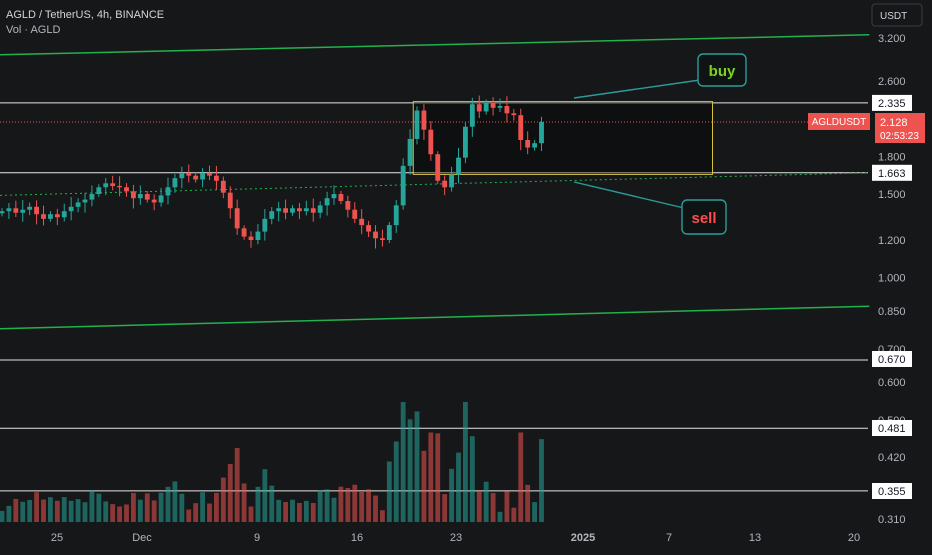  What do you see at coordinates (894, 123) in the screenshot?
I see `price-tag-price: 2.128` at bounding box center [894, 123].